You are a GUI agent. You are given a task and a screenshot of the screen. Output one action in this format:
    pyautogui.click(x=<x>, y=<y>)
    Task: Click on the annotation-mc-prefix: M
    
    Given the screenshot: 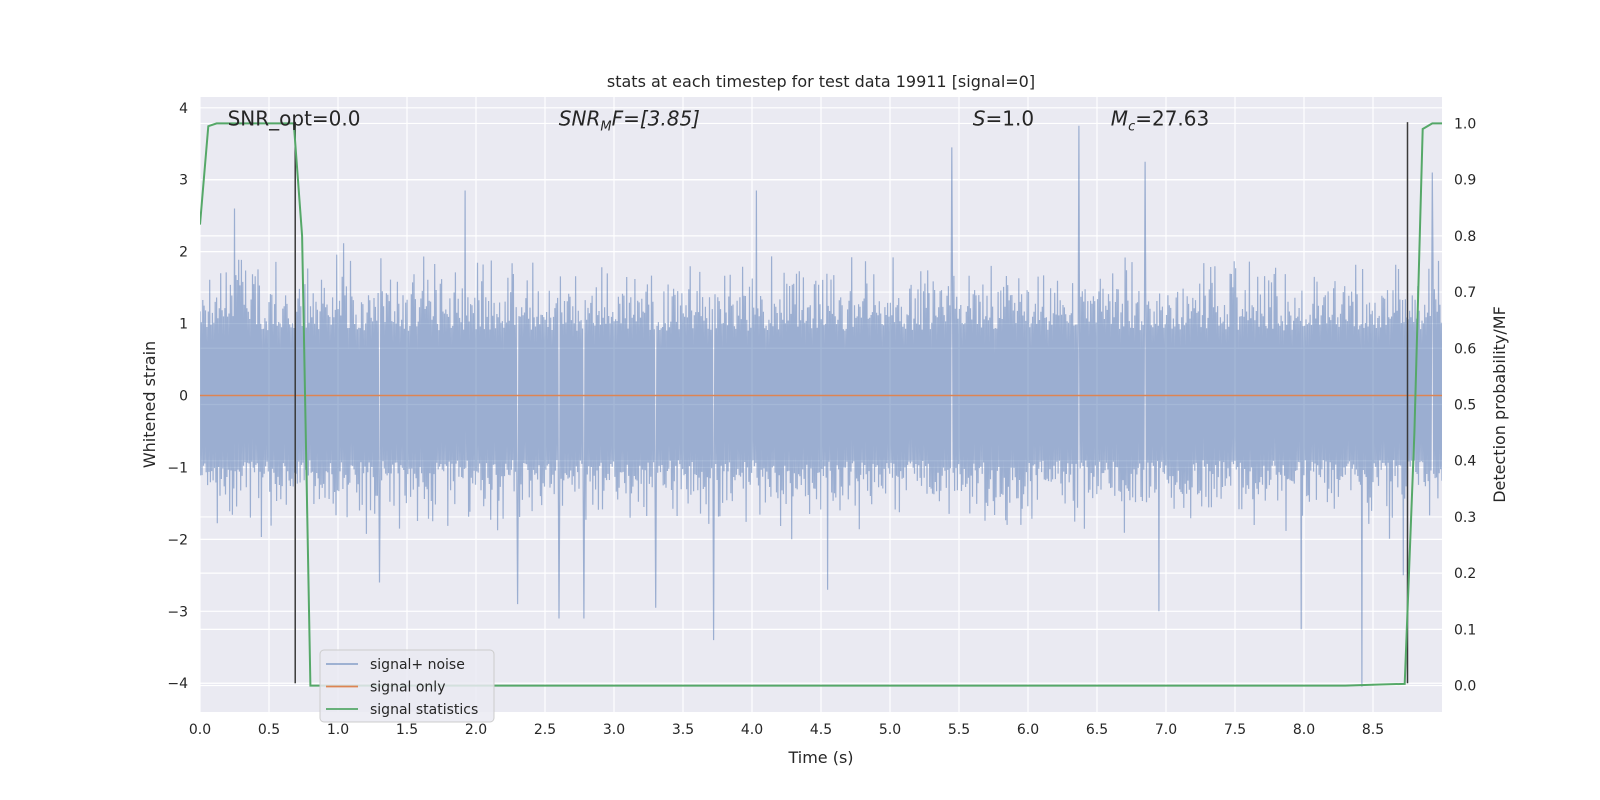 What is the action you would take?
    pyautogui.click(x=1119, y=119)
    